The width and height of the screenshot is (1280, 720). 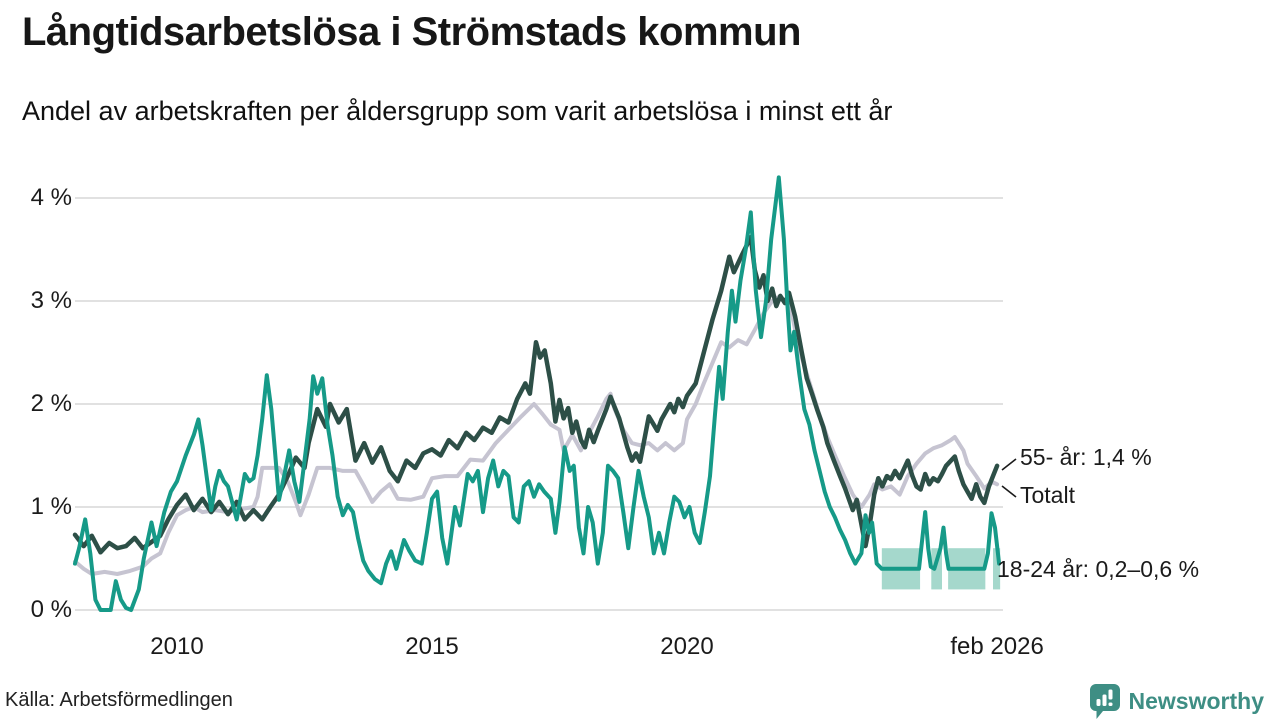 What do you see at coordinates (119, 700) in the screenshot?
I see `source-caption: Källa: Arbetsförmedlingen` at bounding box center [119, 700].